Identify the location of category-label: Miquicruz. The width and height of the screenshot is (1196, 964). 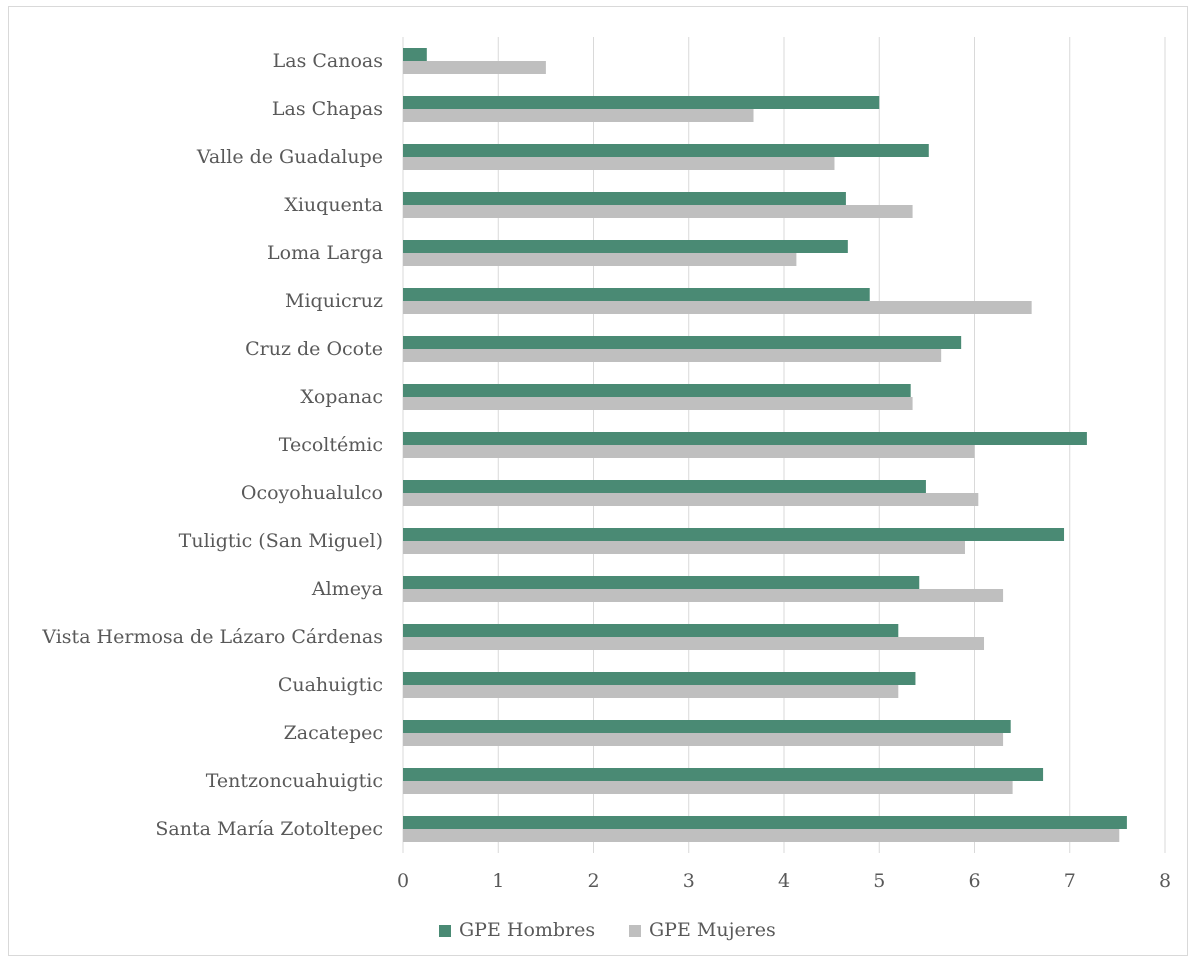
(334, 301).